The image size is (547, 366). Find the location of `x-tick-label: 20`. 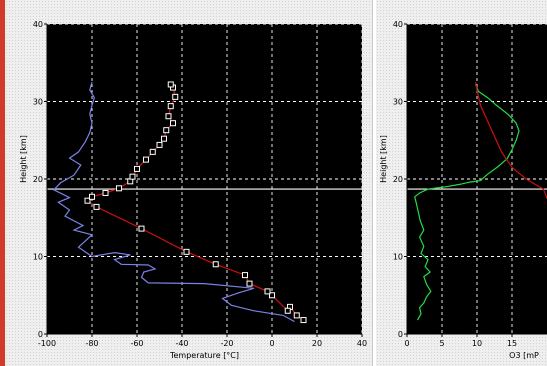

x-tick-label: 20 is located at coordinates (317, 343).